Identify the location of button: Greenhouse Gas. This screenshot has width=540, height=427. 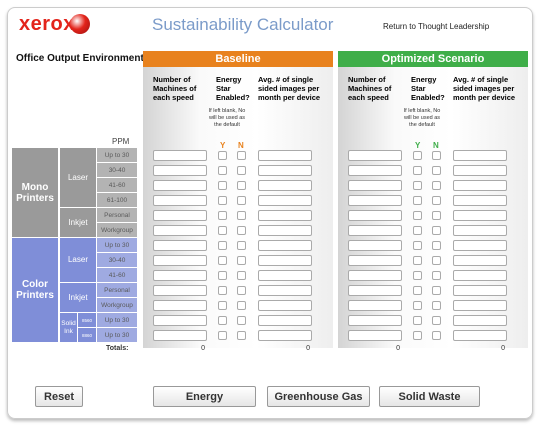
(318, 396).